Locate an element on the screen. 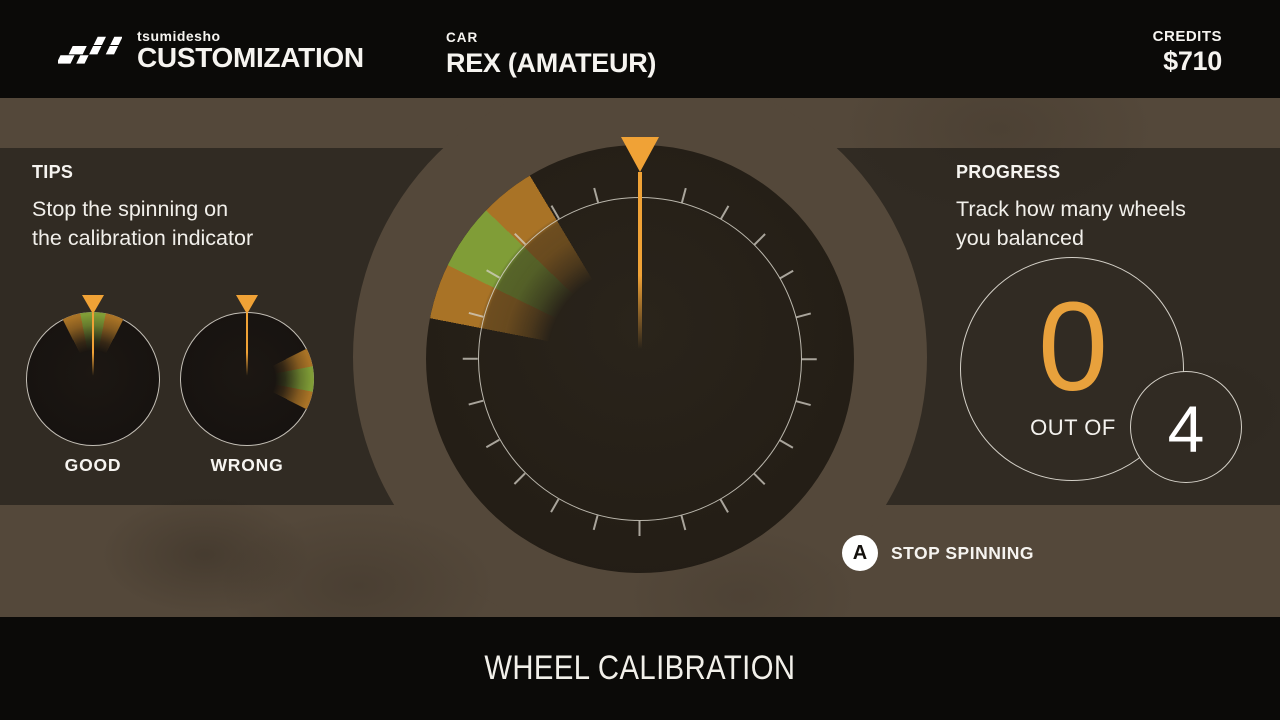 This screenshot has height=720, width=1280. stop-spinning-button: A STOP SPINNING is located at coordinates (938, 553).